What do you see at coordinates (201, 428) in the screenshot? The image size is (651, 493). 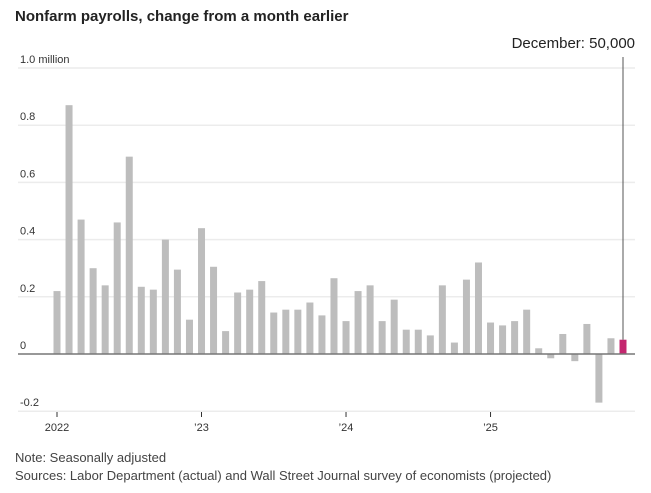 I see `x-tick-label: ’23` at bounding box center [201, 428].